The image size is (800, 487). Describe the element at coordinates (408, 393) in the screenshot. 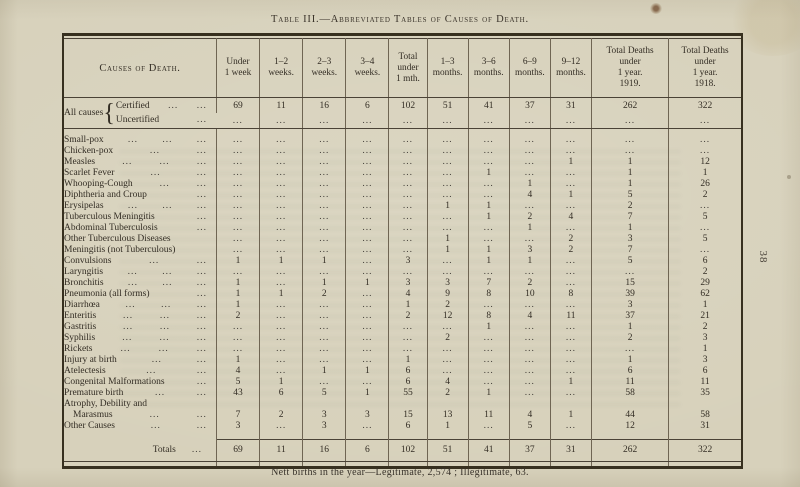

I see `value-cell: 55` at that location.